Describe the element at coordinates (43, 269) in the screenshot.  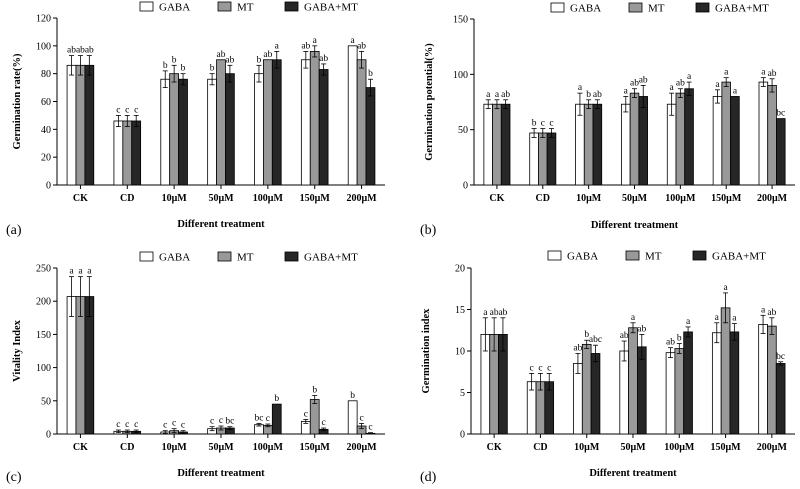
I see `y-tick-label: 250` at that location.